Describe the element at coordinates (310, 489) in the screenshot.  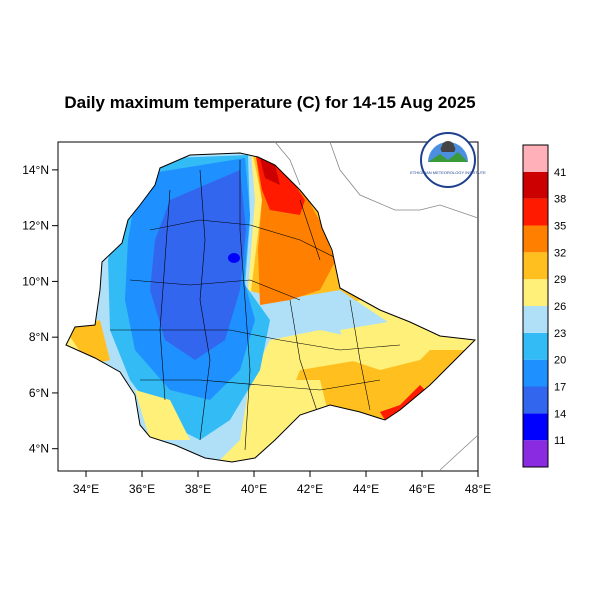
I see `x-tick-label: 42°E` at that location.